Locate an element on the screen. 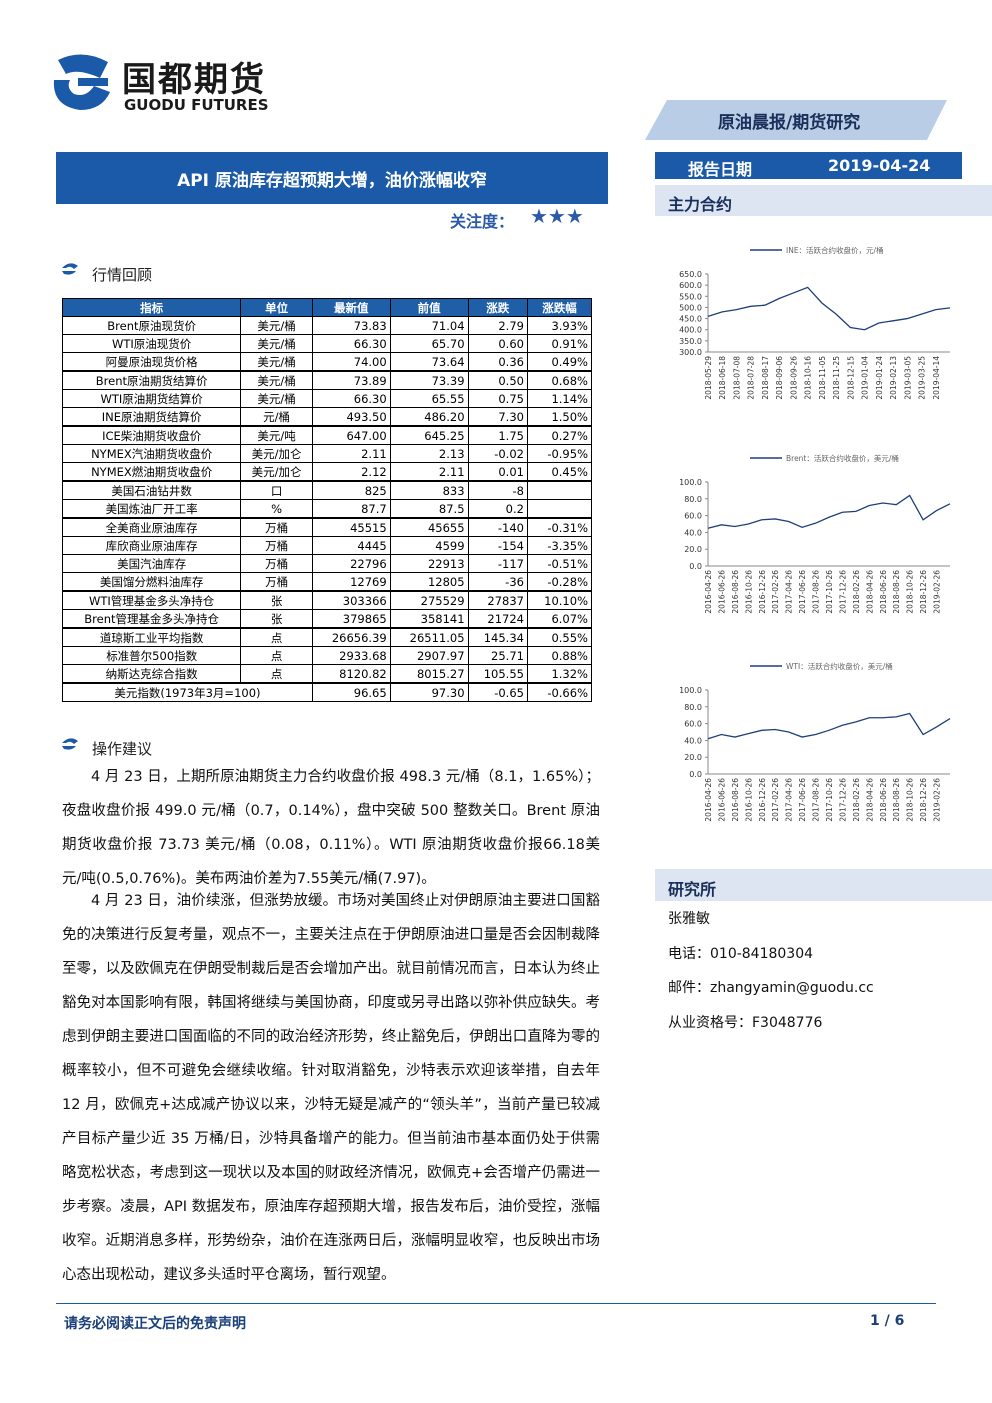  y-tick-label: 40.0 is located at coordinates (693, 740).